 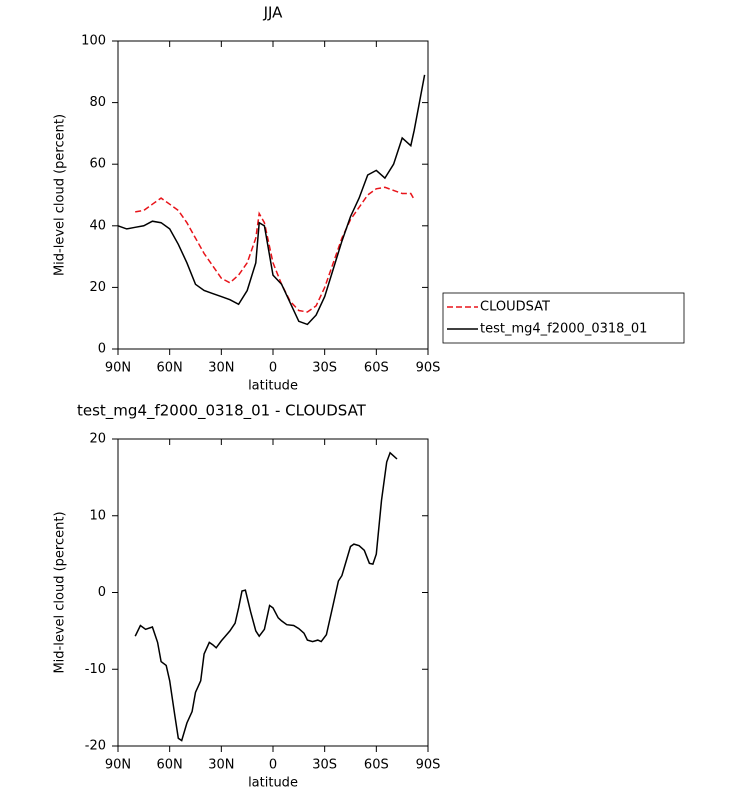 What do you see at coordinates (97, 515) in the screenshot?
I see `y-tick-label: 10` at bounding box center [97, 515].